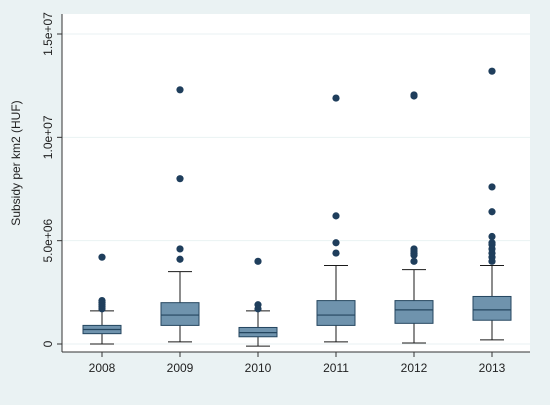  I want to click on y-tick-label: 1.5e+07, so click(48, 34).